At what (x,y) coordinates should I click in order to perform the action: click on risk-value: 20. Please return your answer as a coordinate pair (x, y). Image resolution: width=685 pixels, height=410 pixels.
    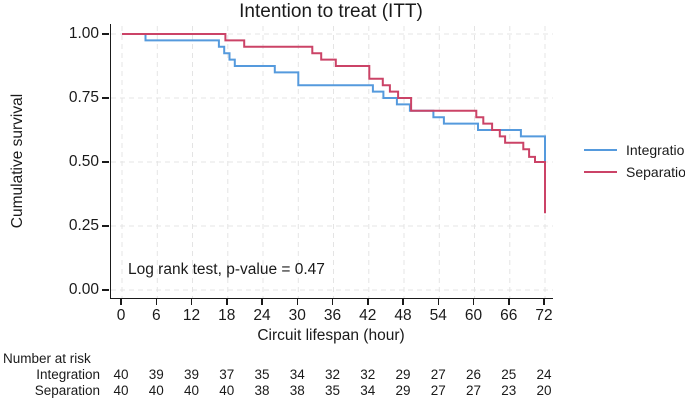
    Looking at the image, I should click on (544, 390).